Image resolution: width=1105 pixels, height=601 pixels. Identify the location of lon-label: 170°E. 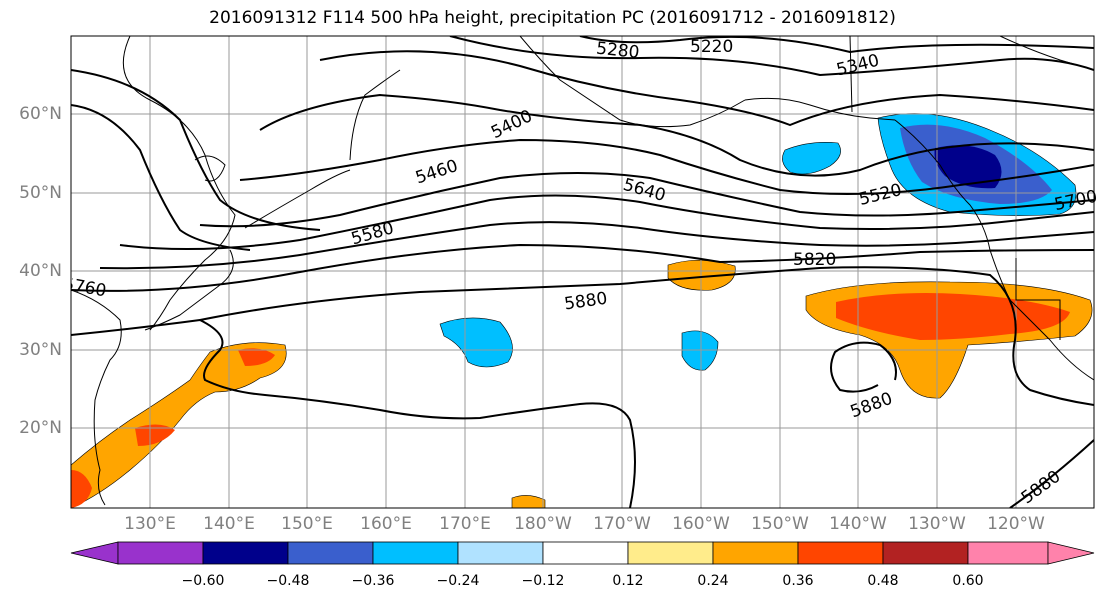
(465, 524).